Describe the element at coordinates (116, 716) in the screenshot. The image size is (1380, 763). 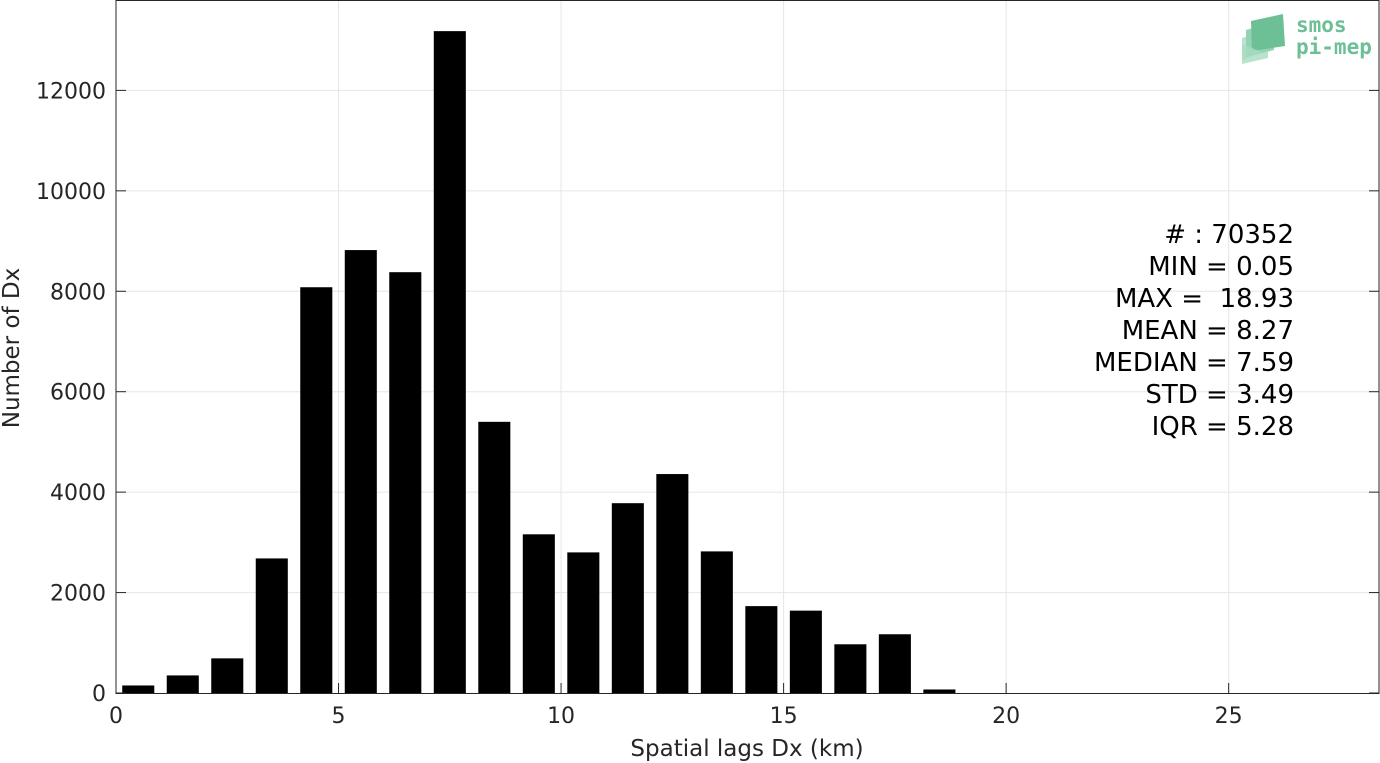
I see `x-tick-label: 0` at that location.